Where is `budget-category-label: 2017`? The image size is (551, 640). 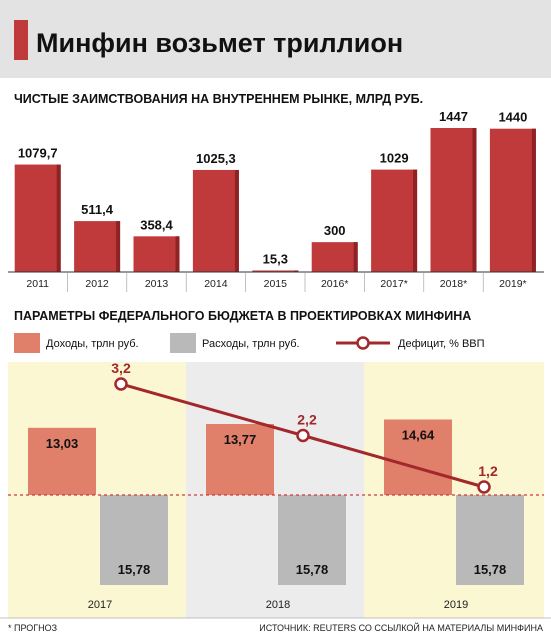 budget-category-label: 2017 is located at coordinates (100, 605).